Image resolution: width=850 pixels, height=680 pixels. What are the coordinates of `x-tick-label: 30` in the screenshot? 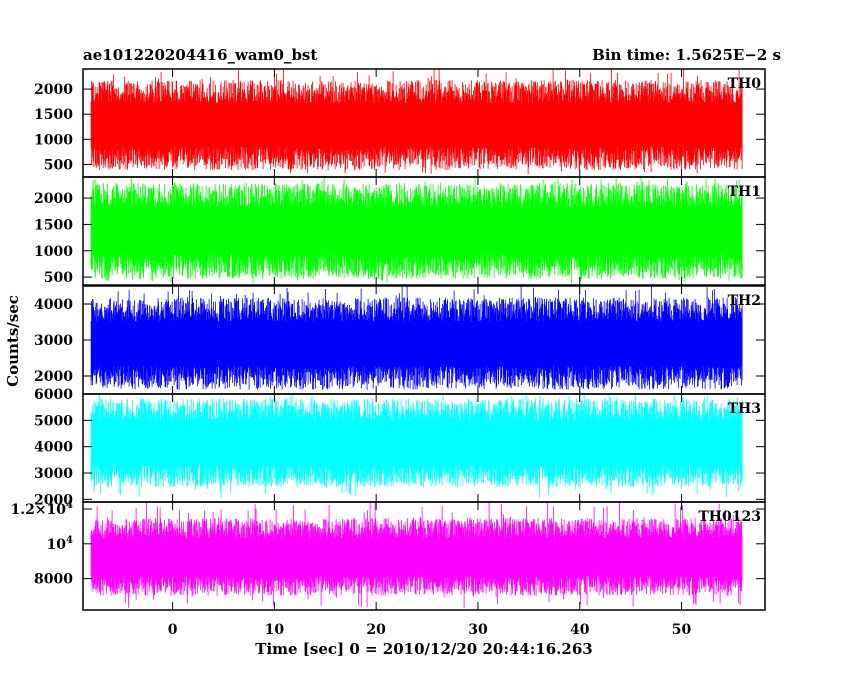 It's located at (478, 630).